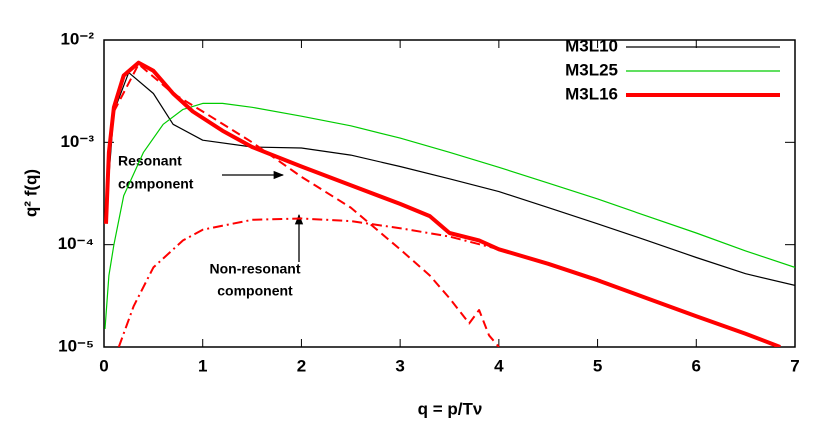 The image size is (830, 436). Describe the element at coordinates (30, 193) in the screenshot. I see `y-axis-label: q² f(q)` at that location.